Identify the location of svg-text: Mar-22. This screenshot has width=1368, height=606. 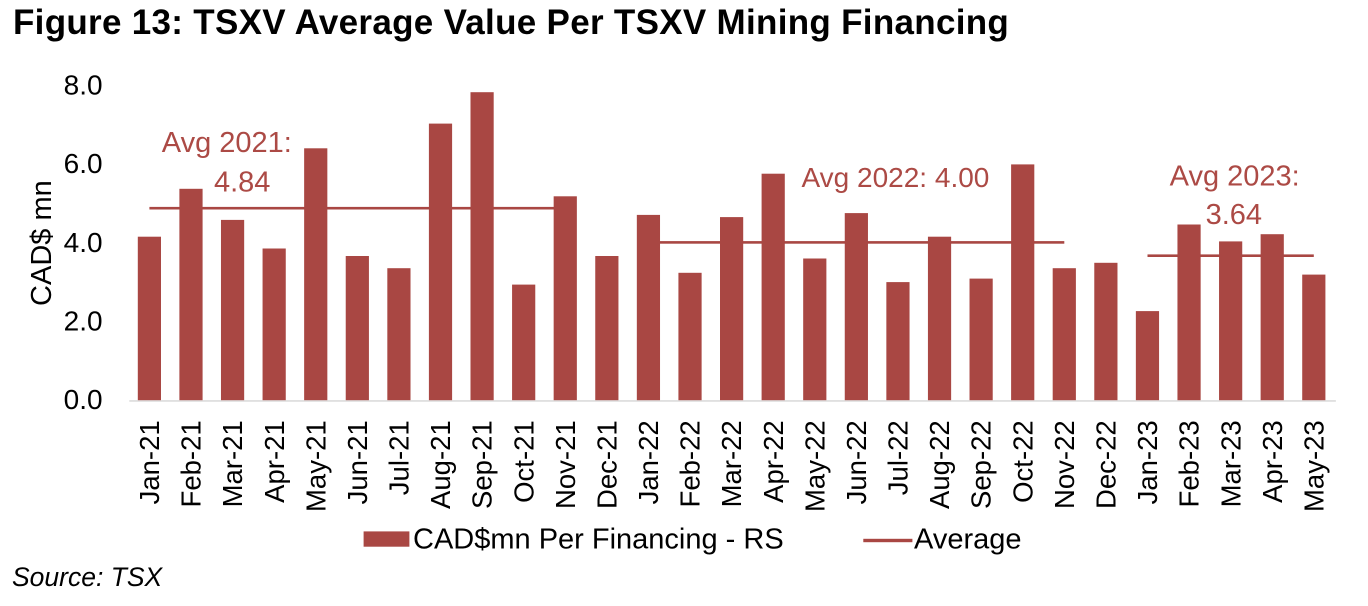
(731, 463).